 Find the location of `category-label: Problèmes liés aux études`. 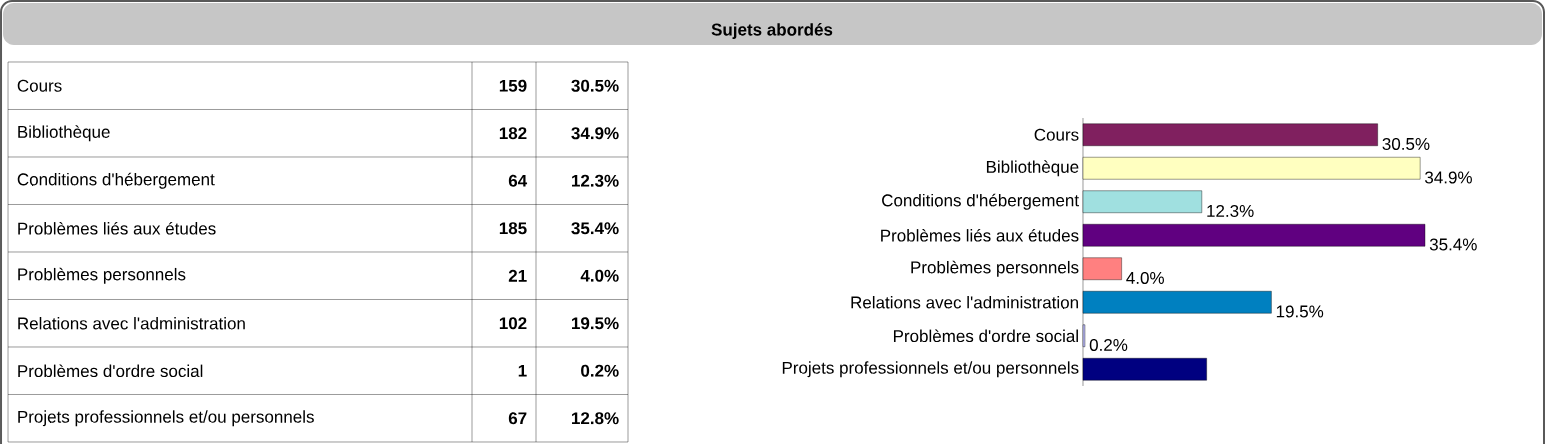

category-label: Problèmes liés aux études is located at coordinates (117, 228).